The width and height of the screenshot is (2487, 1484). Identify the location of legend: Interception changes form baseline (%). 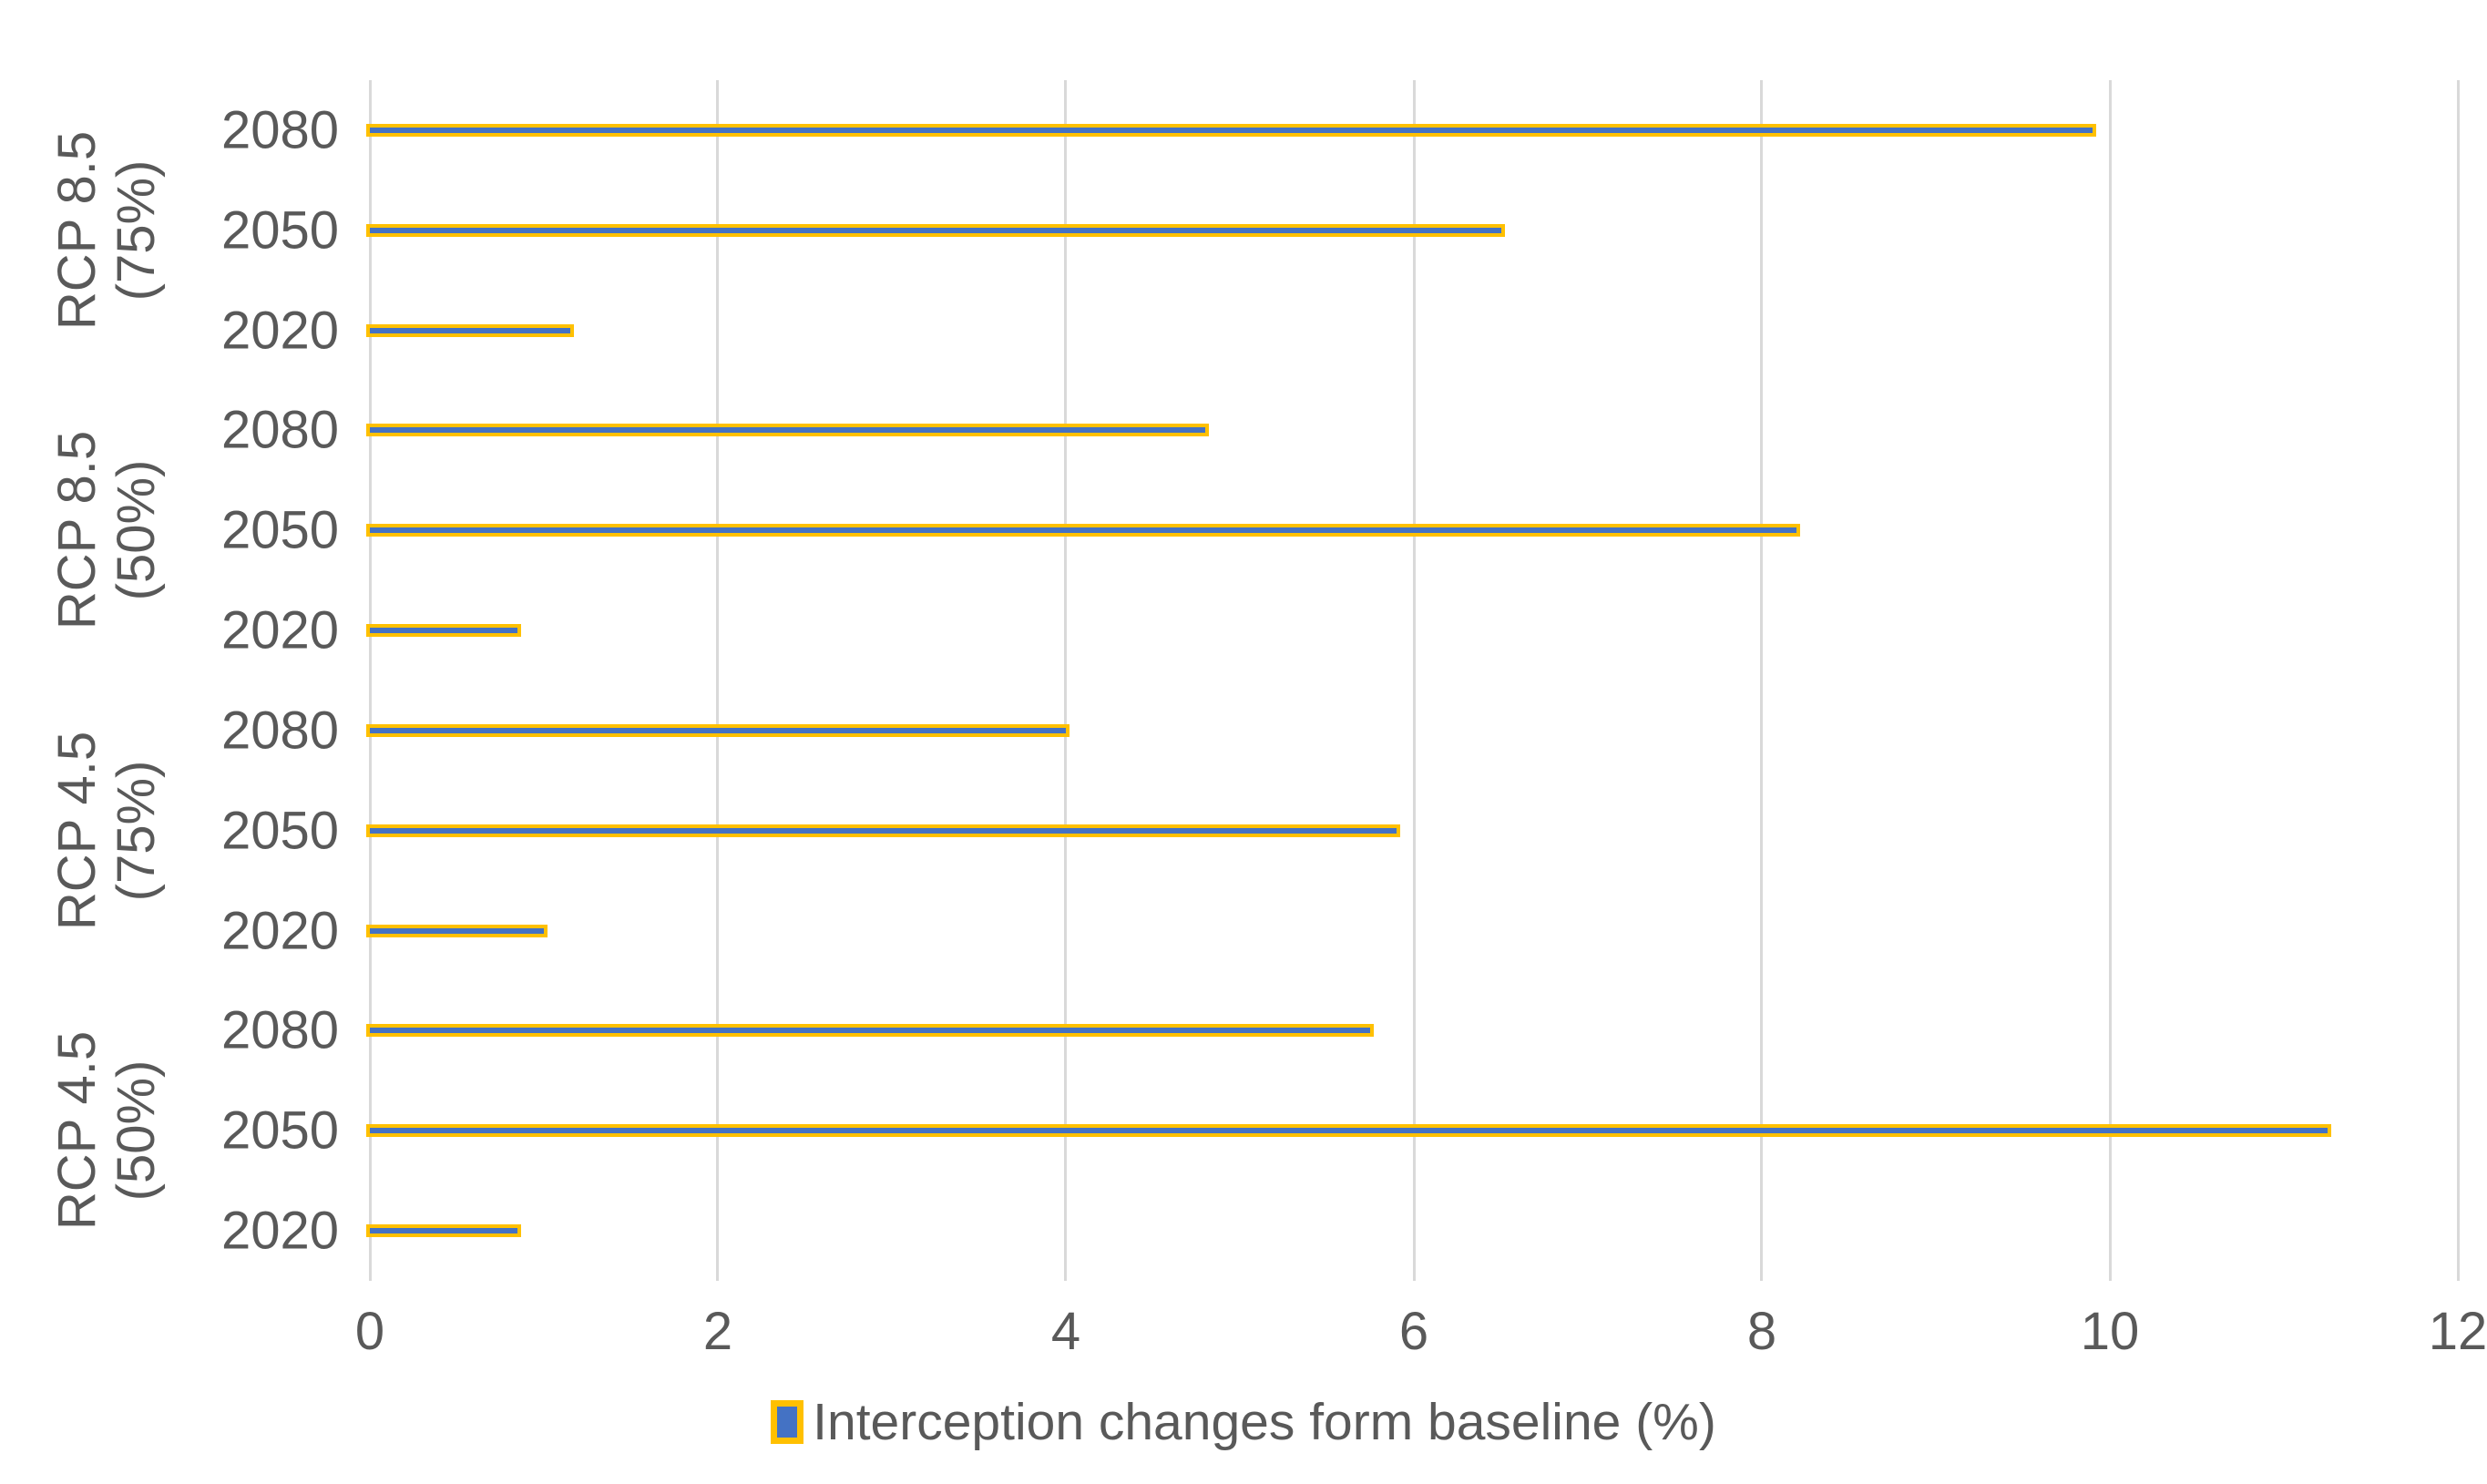
(1243, 1422).